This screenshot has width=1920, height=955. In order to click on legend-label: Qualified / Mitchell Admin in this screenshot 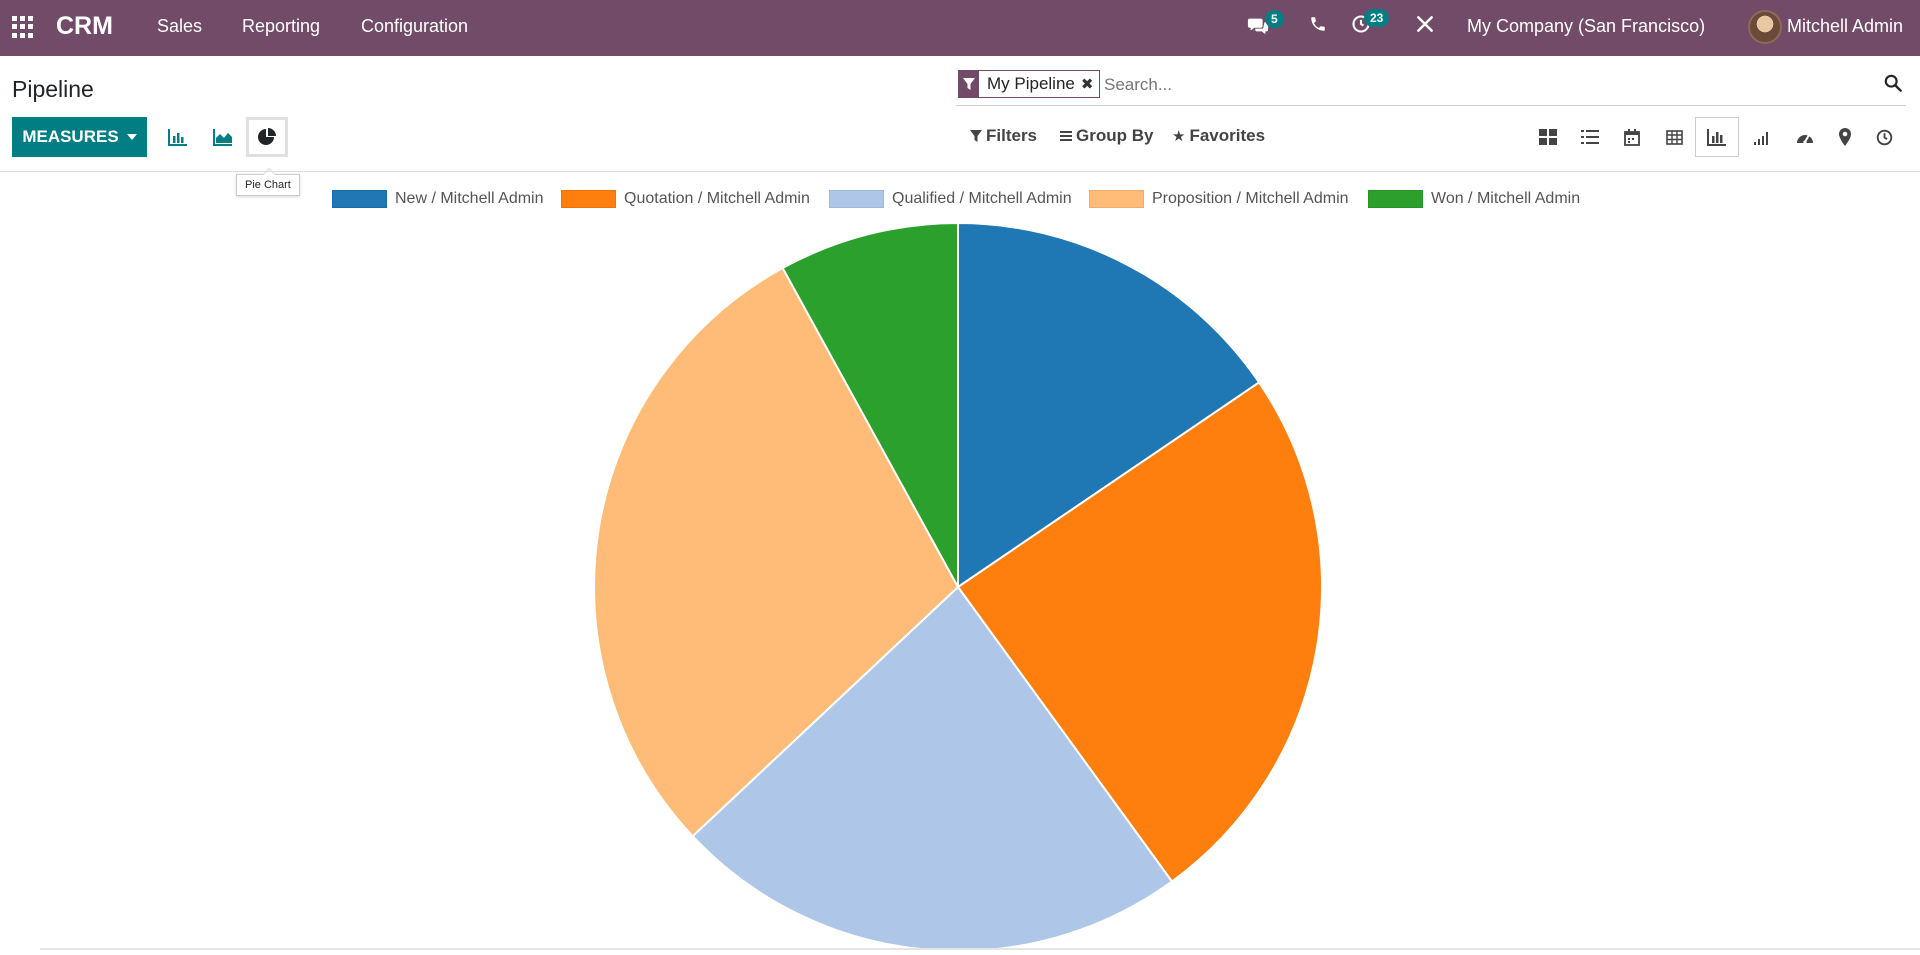, I will do `click(982, 198)`.